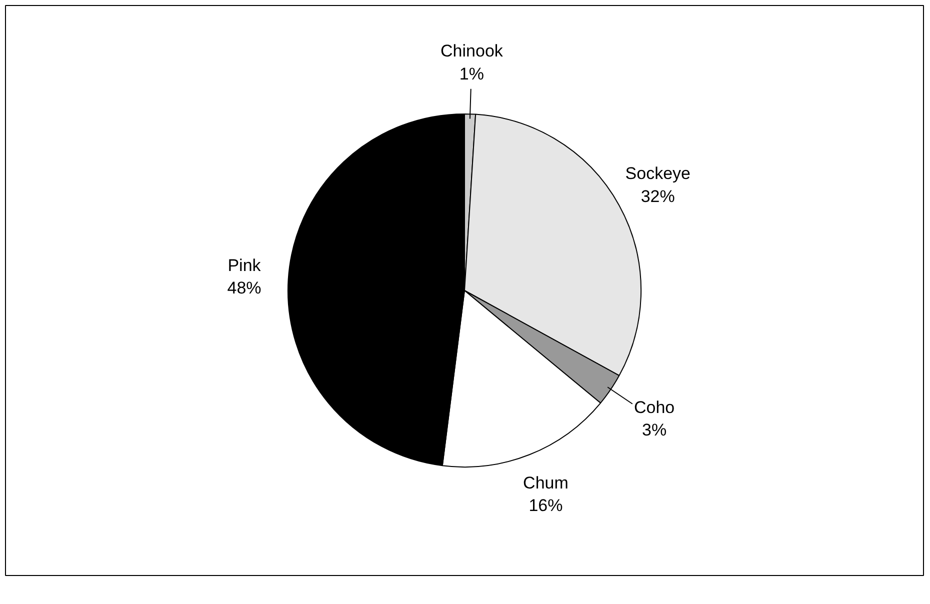 The width and height of the screenshot is (930, 604). I want to click on slice-label: Coho, so click(654, 407).